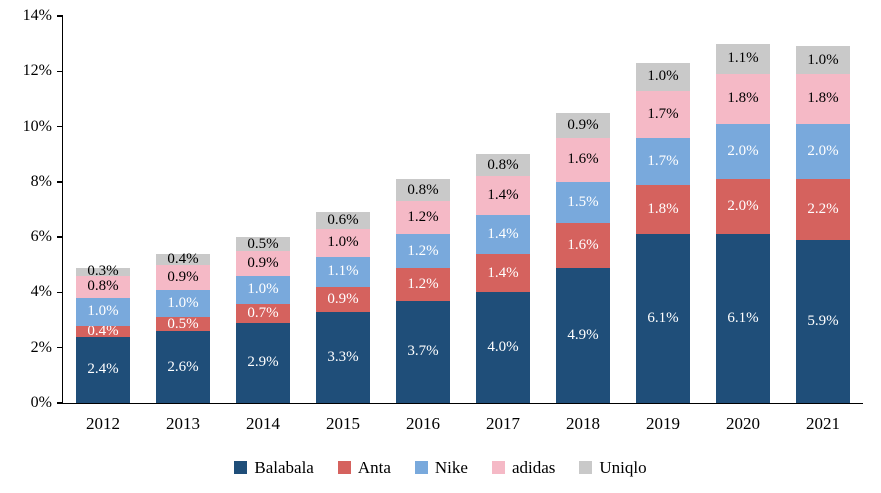  I want to click on bar-2019: 6.1% 1.8% 1.7% 1.7% 1.0%, so click(663, 233).